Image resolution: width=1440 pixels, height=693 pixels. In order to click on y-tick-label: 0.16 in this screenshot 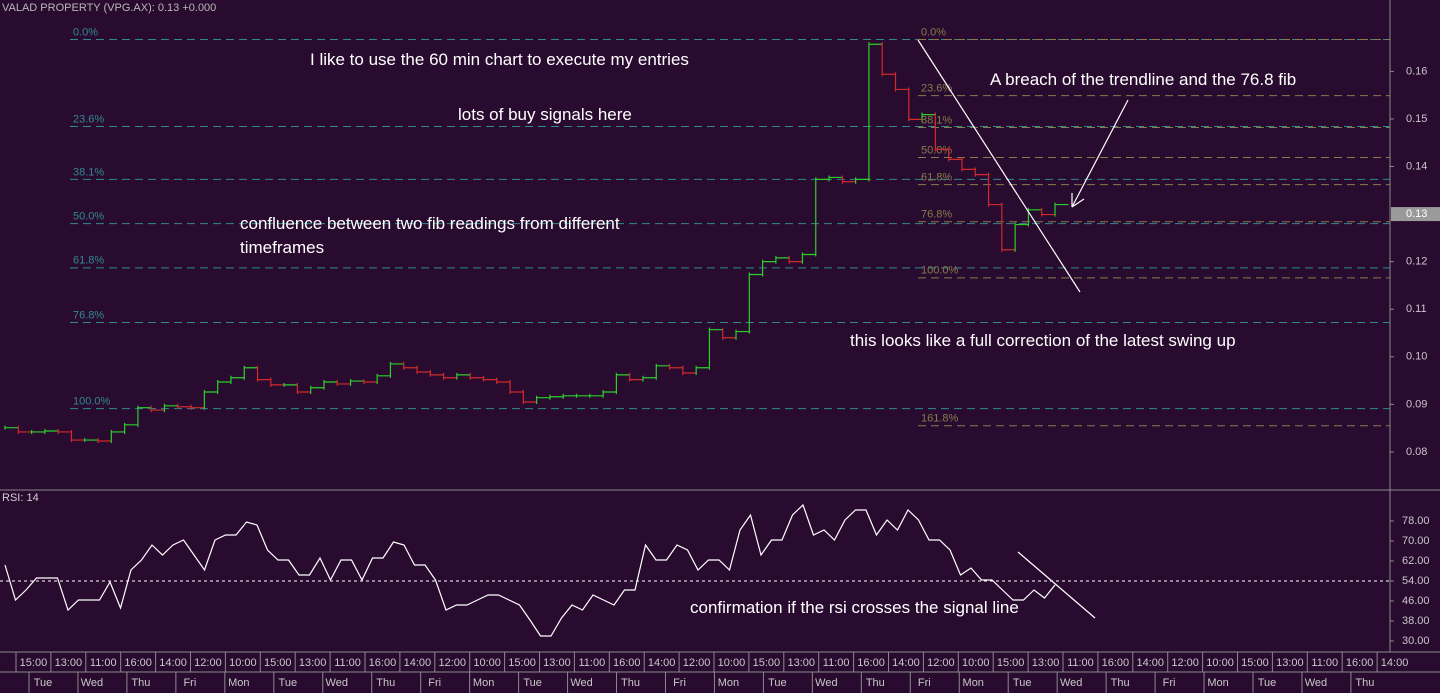, I will do `click(1416, 71)`.